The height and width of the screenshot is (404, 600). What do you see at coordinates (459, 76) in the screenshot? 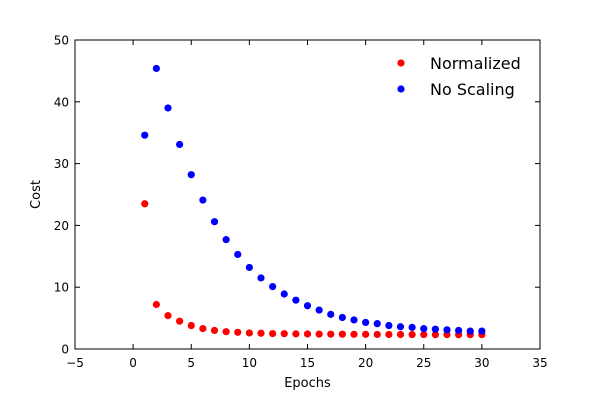
I see `legend: Normalized No Scaling` at bounding box center [459, 76].